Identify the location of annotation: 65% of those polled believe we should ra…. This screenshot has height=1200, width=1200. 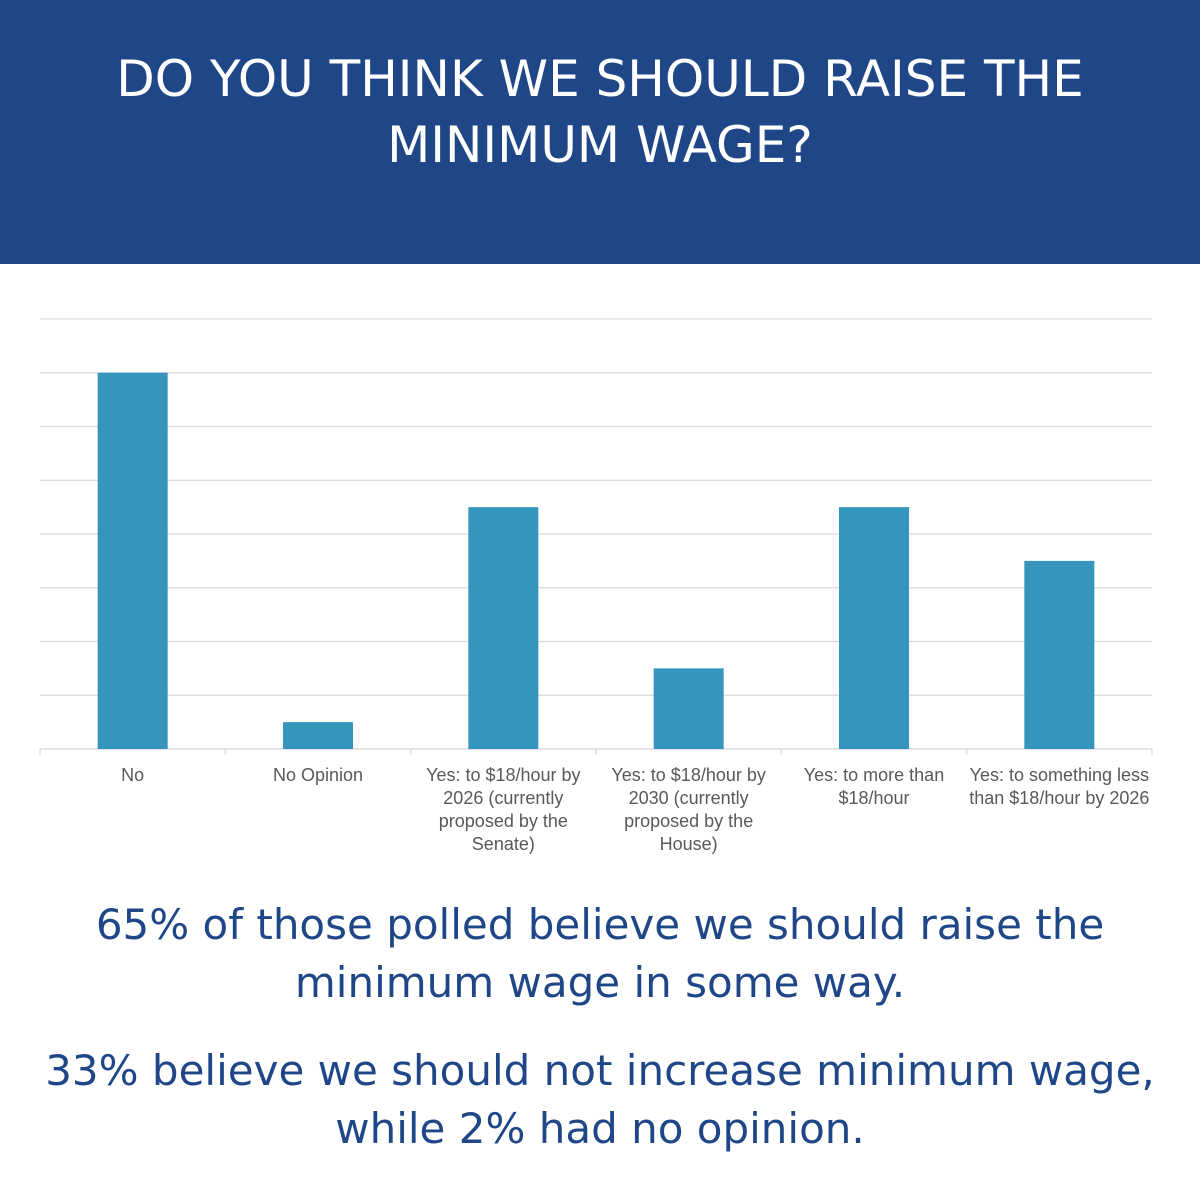
(600, 953).